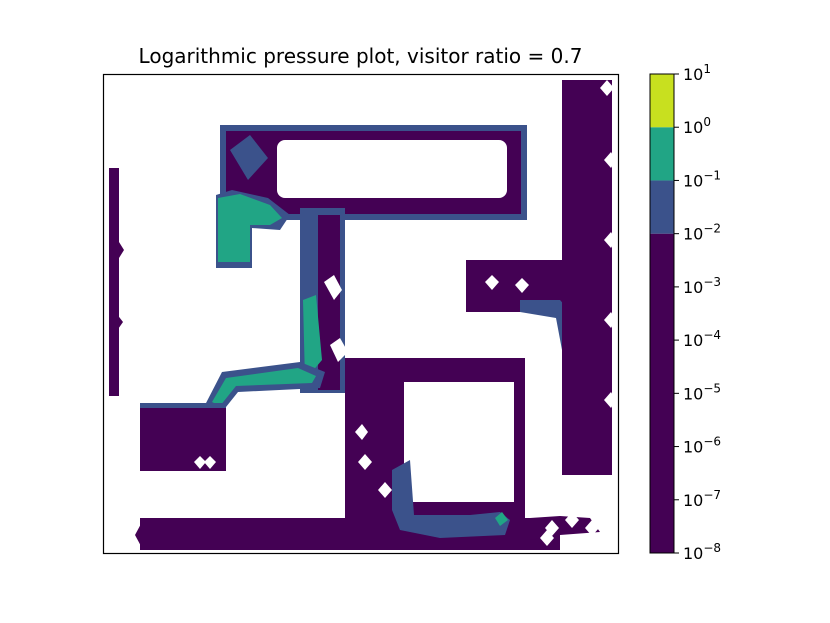 The image size is (830, 623). Describe the element at coordinates (702, 446) in the screenshot. I see `colorbar-tick-label: 10⁻⁶` at that location.